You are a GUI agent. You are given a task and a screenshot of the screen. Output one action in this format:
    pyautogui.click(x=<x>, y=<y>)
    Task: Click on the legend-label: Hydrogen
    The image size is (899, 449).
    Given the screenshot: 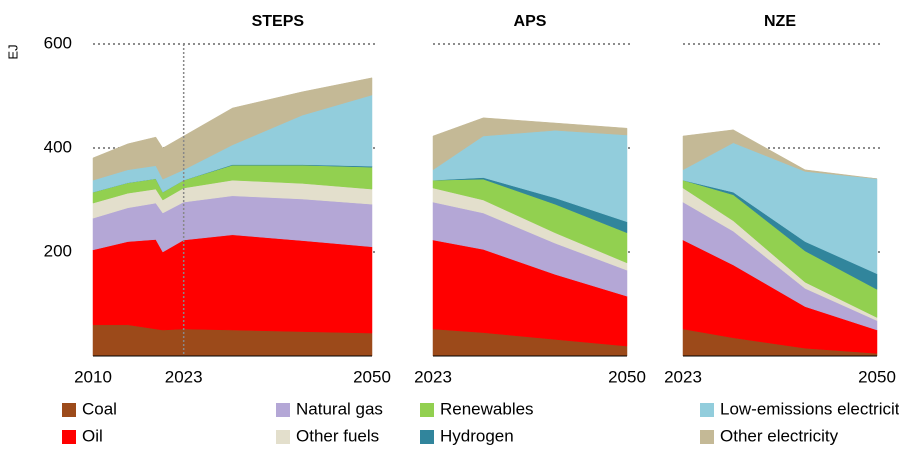 What is the action you would take?
    pyautogui.click(x=477, y=435)
    